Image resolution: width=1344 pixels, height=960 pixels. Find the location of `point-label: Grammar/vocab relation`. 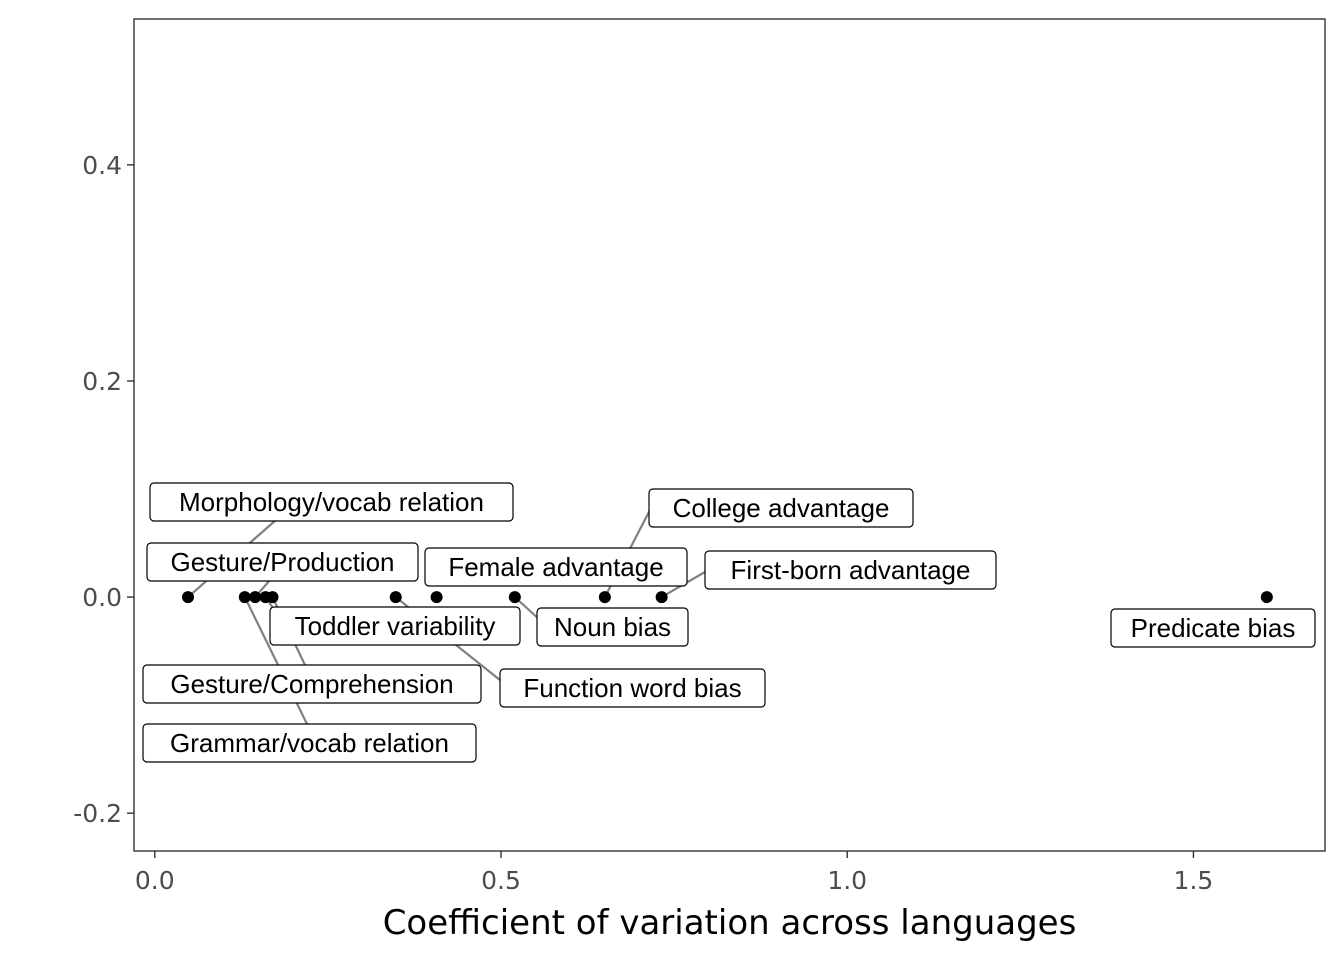

point-label: Grammar/vocab relation is located at coordinates (309, 743).